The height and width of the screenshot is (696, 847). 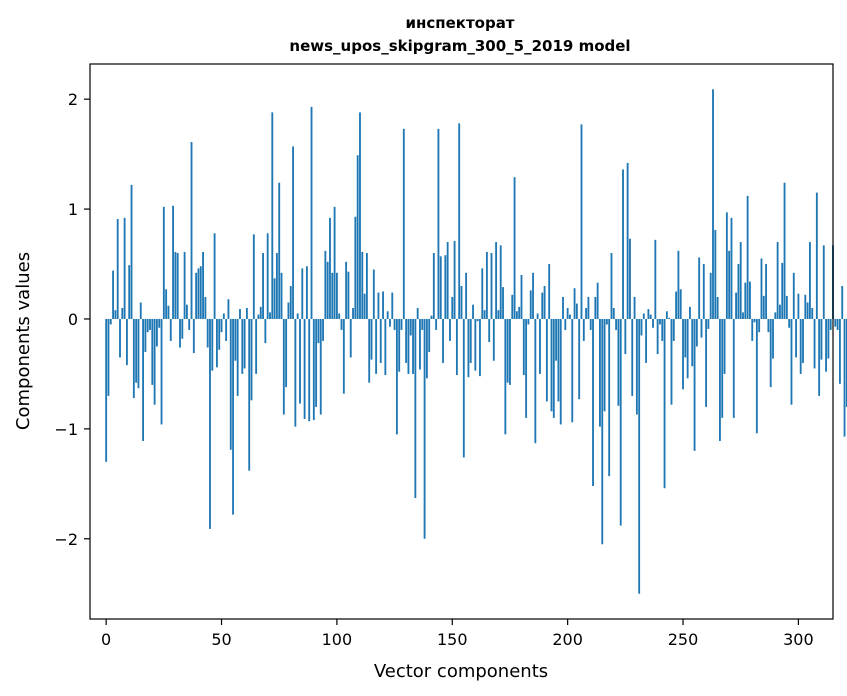 I want to click on x-tick-label: 300, so click(x=798, y=639).